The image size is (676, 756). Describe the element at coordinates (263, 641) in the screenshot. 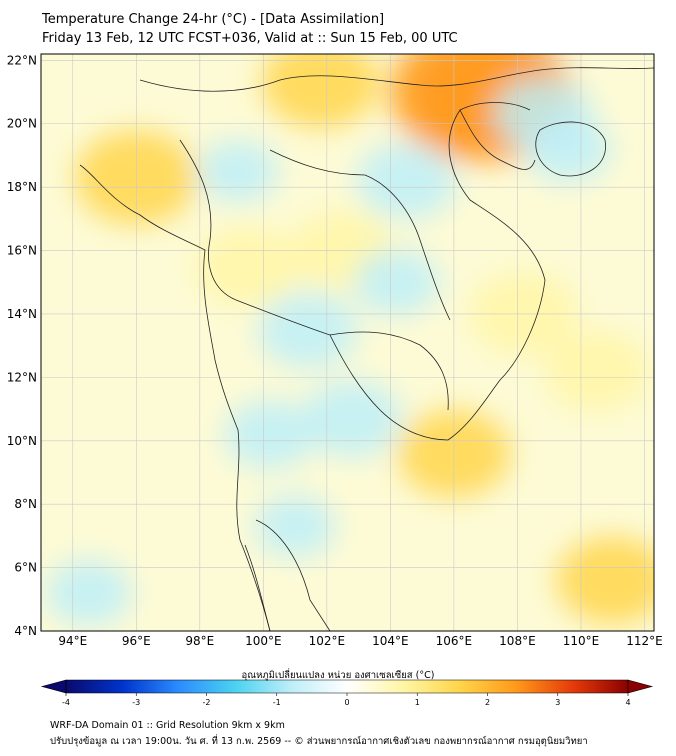

I see `lon-label: 100°E` at that location.